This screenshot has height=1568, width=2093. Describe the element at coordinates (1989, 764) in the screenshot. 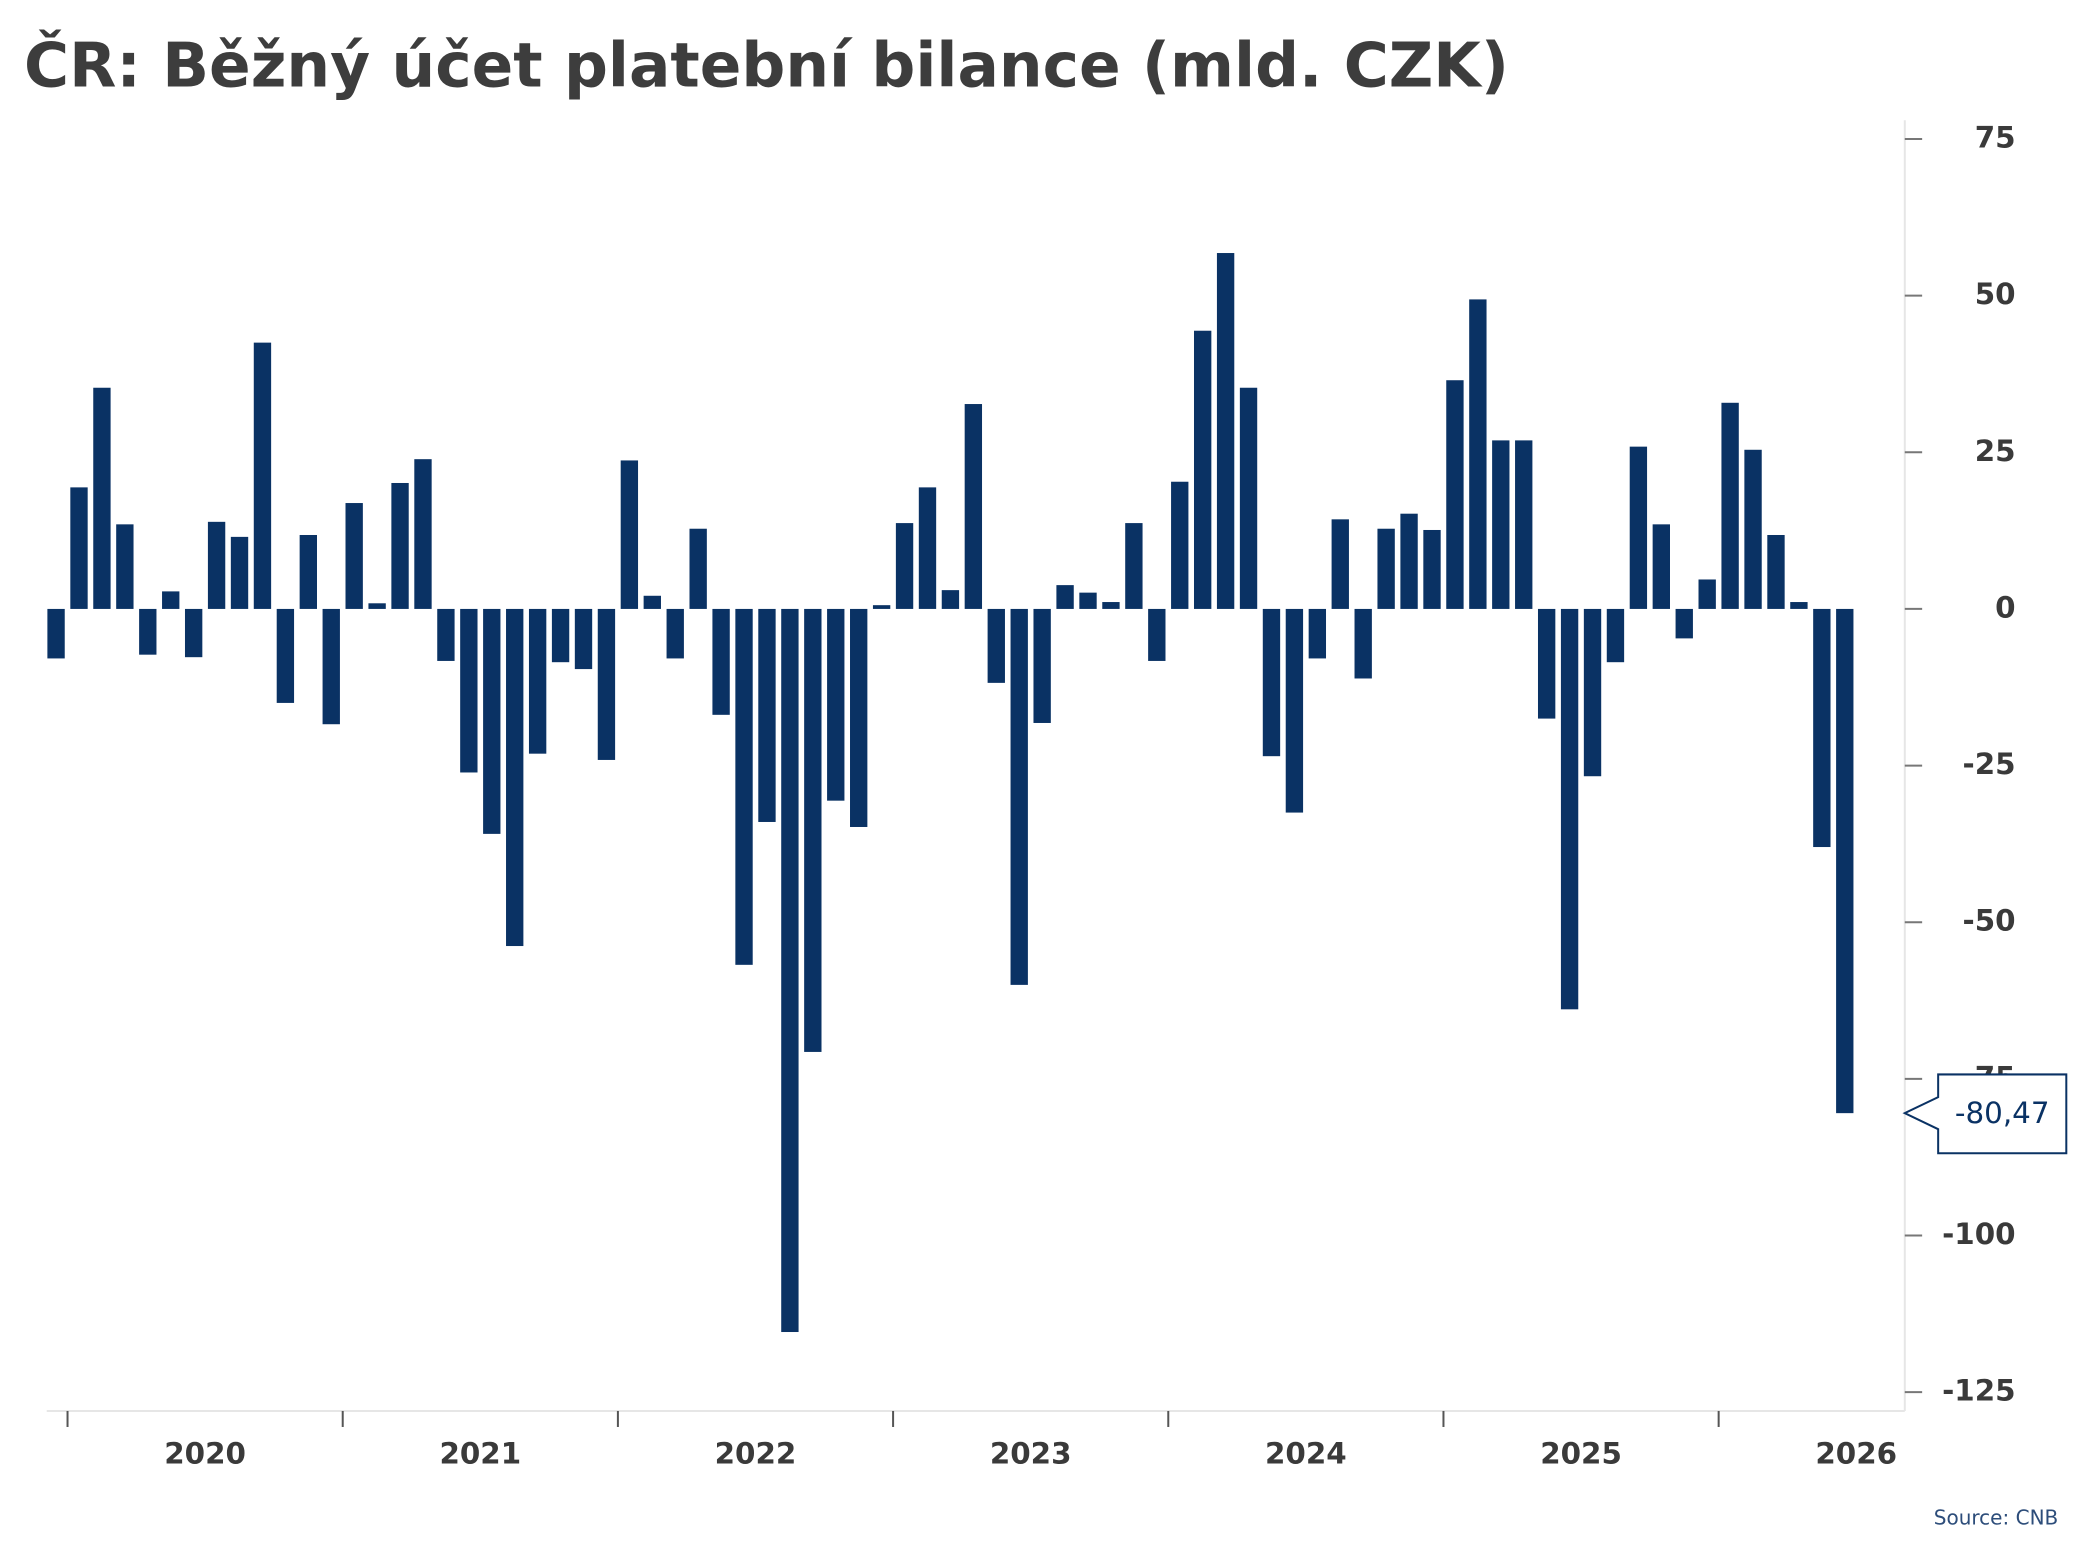

I see `y-tick-label: -25` at that location.